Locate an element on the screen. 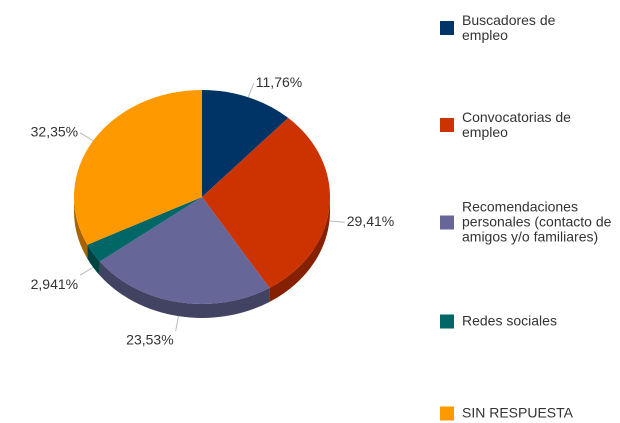 The height and width of the screenshot is (423, 620). legend-item: SIN RESPUESTA is located at coordinates (527, 412).